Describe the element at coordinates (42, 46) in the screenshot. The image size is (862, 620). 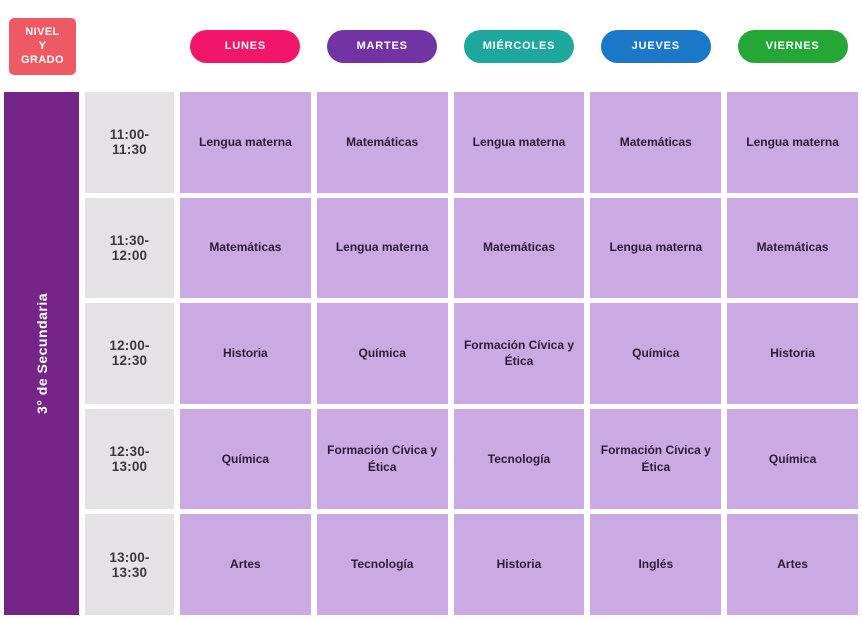
I see `nivel-grado-badge: NIVEL Y GRADO` at that location.